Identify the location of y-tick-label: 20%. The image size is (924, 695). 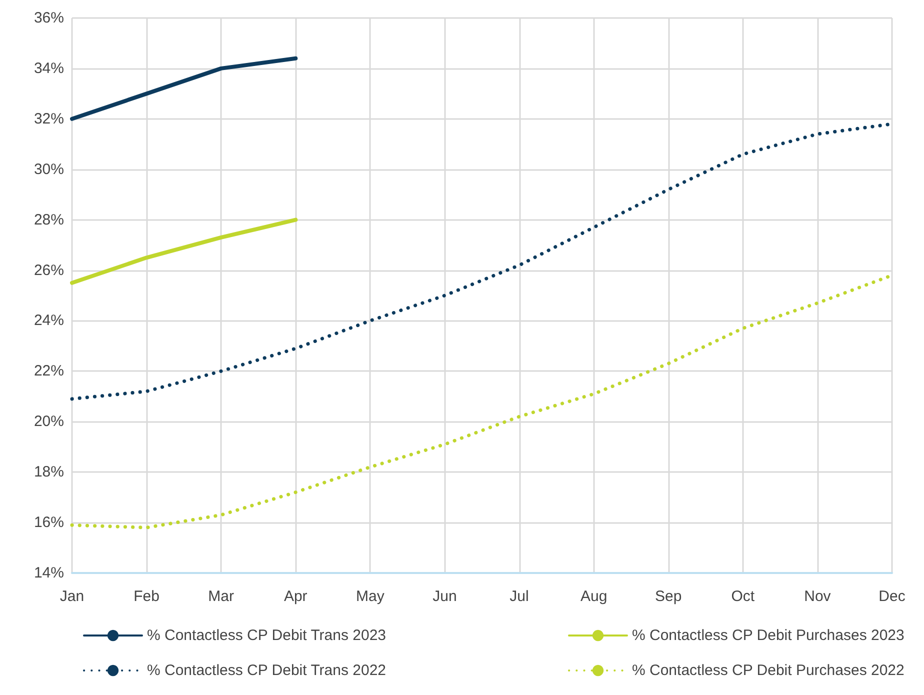
(49, 421).